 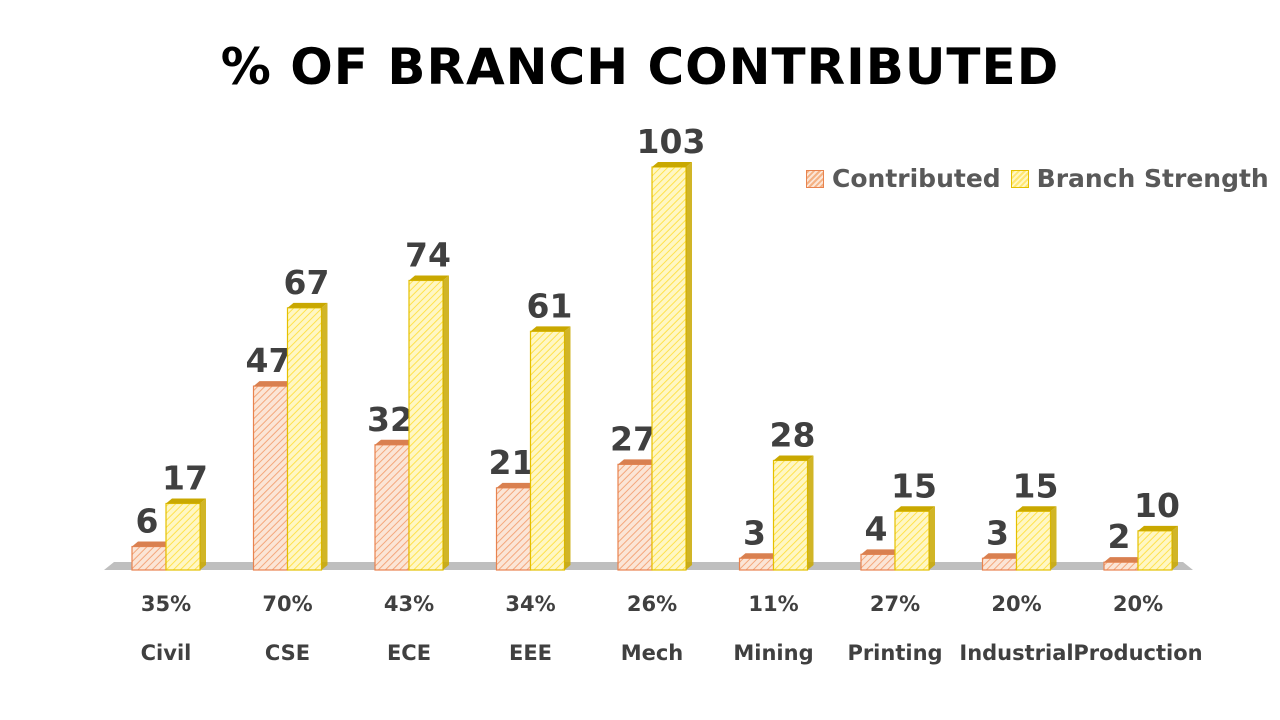 What do you see at coordinates (793, 513) in the screenshot?
I see `bar-branch-strength-mining` at bounding box center [793, 513].